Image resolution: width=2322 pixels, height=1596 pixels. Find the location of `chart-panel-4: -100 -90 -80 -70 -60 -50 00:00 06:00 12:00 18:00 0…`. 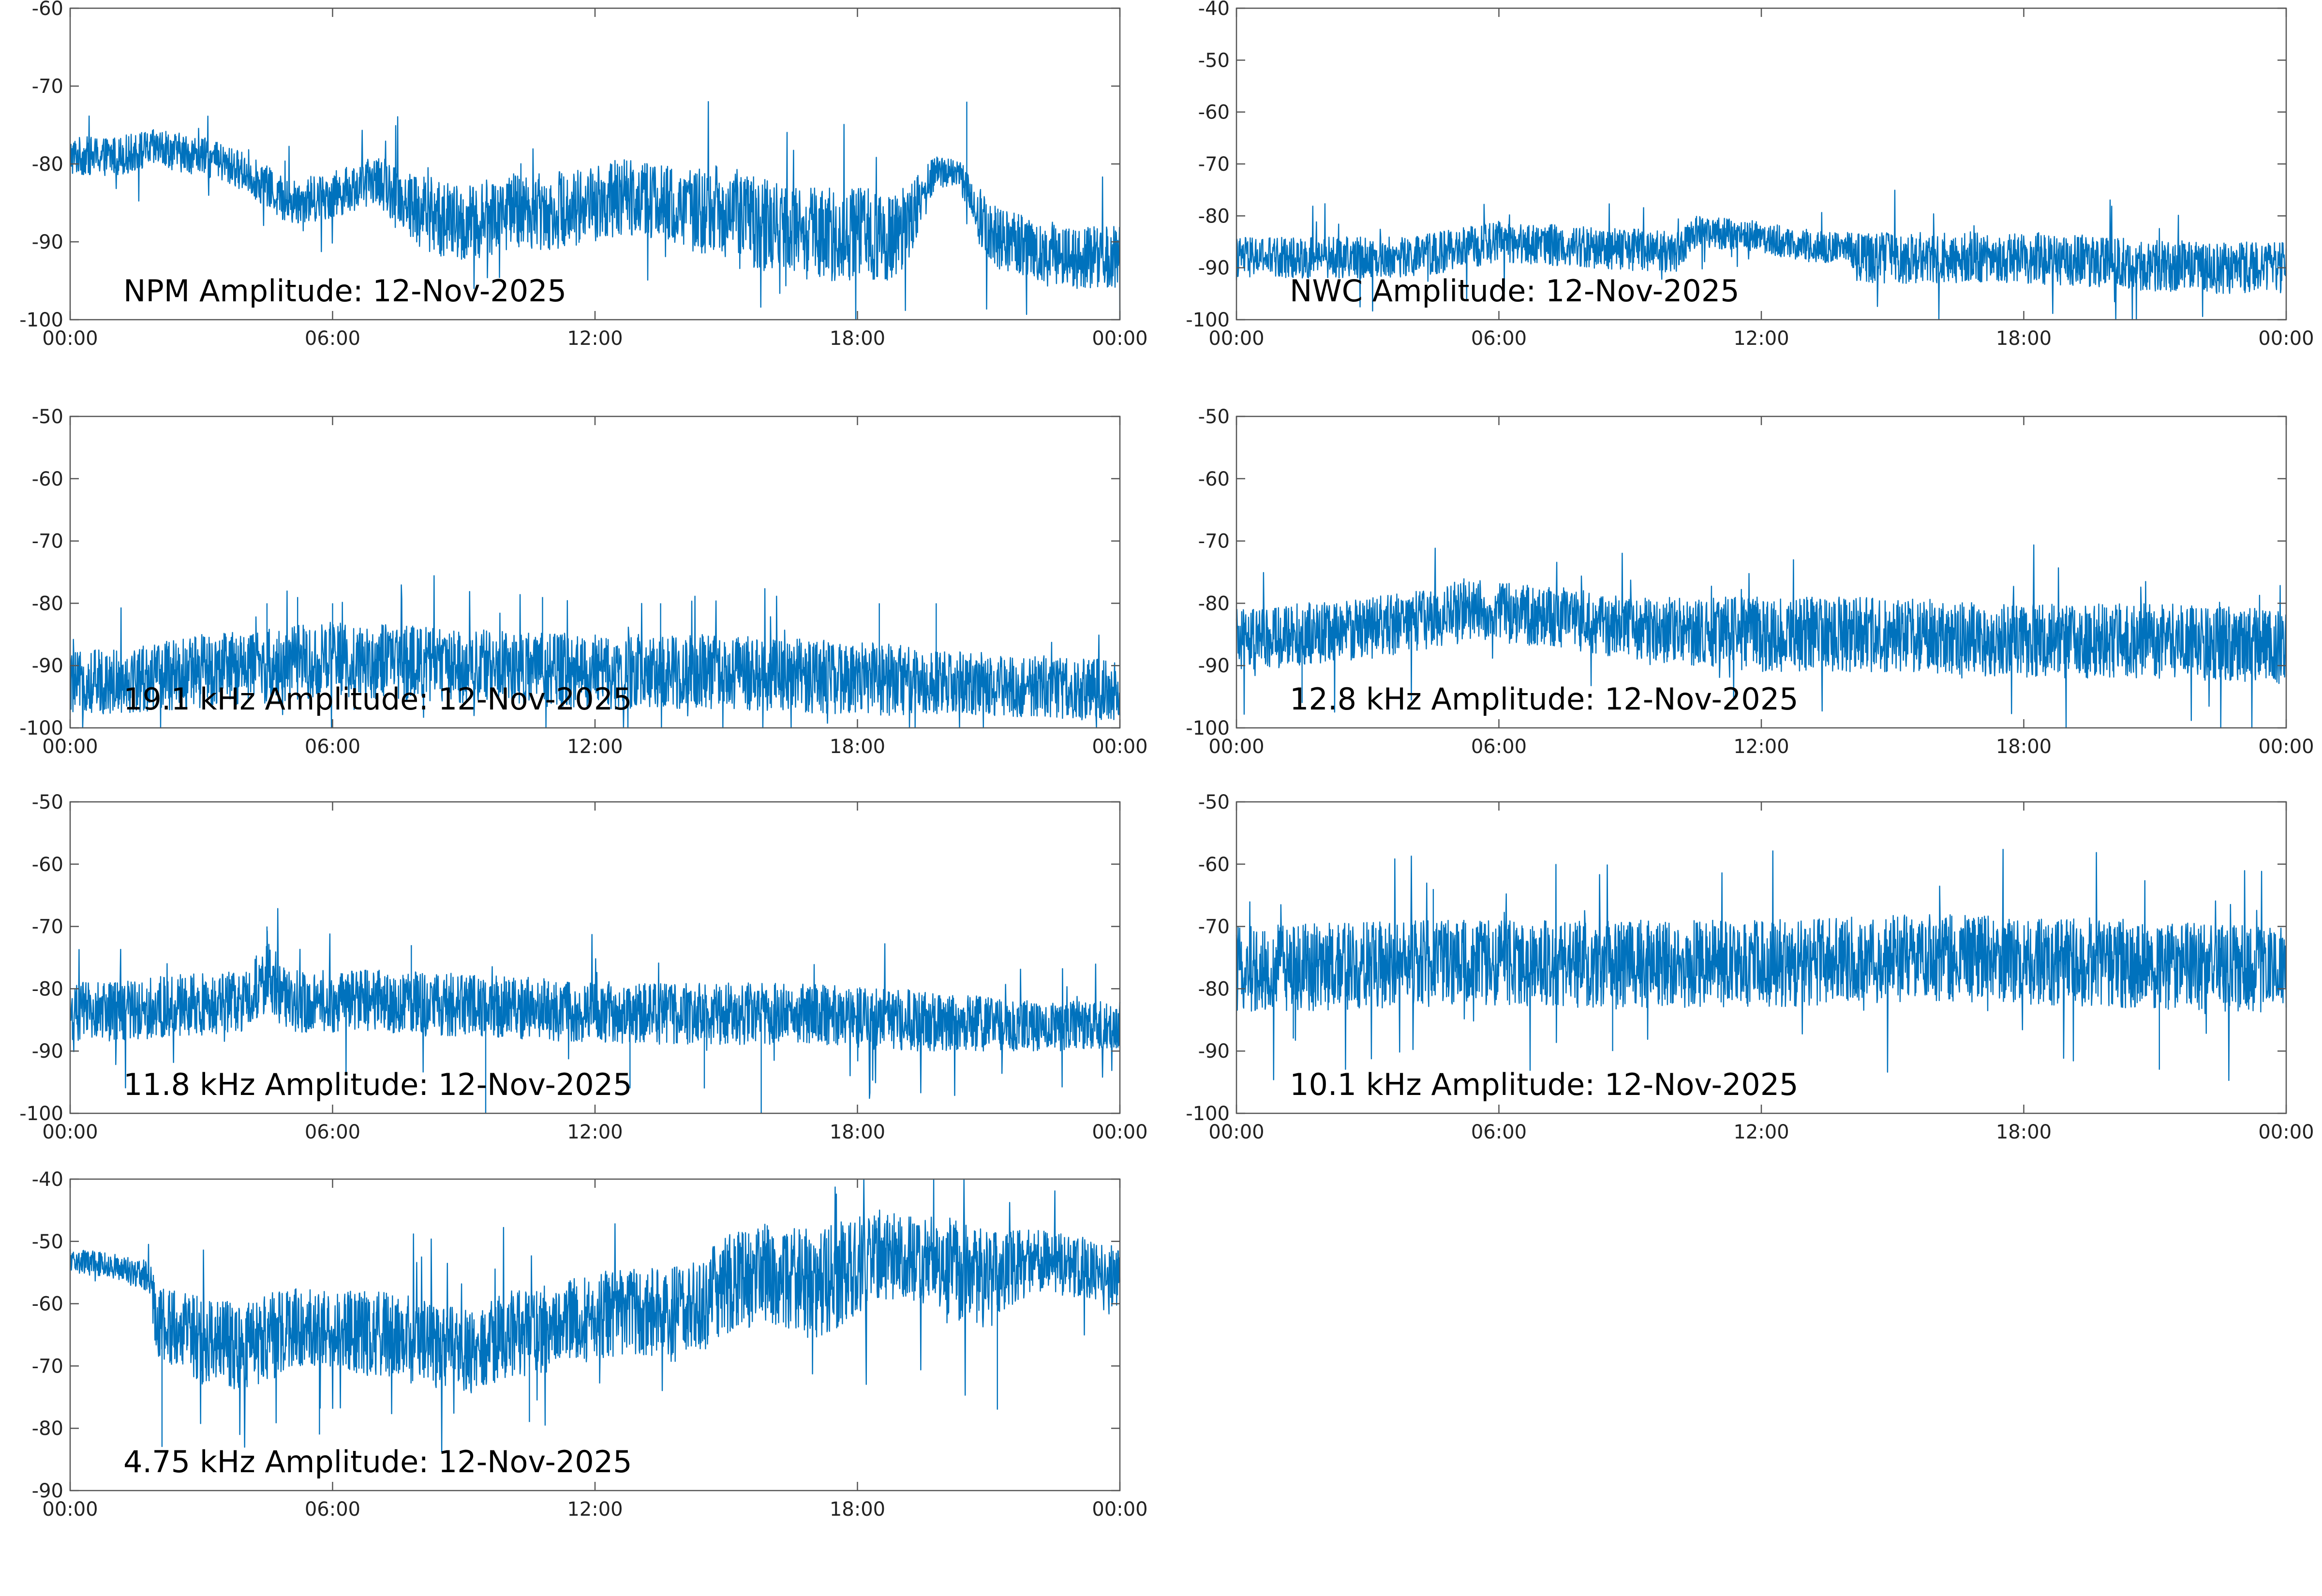

chart-panel-4: -100 -90 -80 -70 -60 -50 00:00 06:00 12:00 18:00 0… is located at coordinates (1750, 582).